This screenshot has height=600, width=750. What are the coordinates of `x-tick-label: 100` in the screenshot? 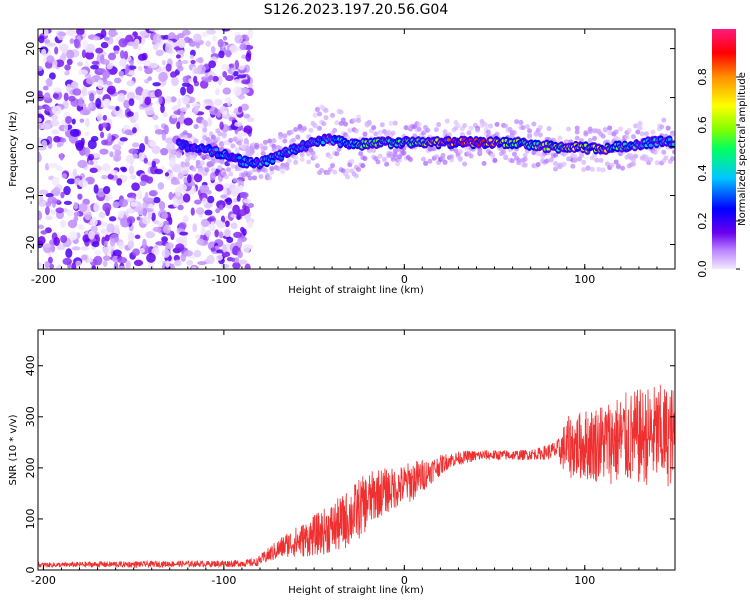 It's located at (584, 580).